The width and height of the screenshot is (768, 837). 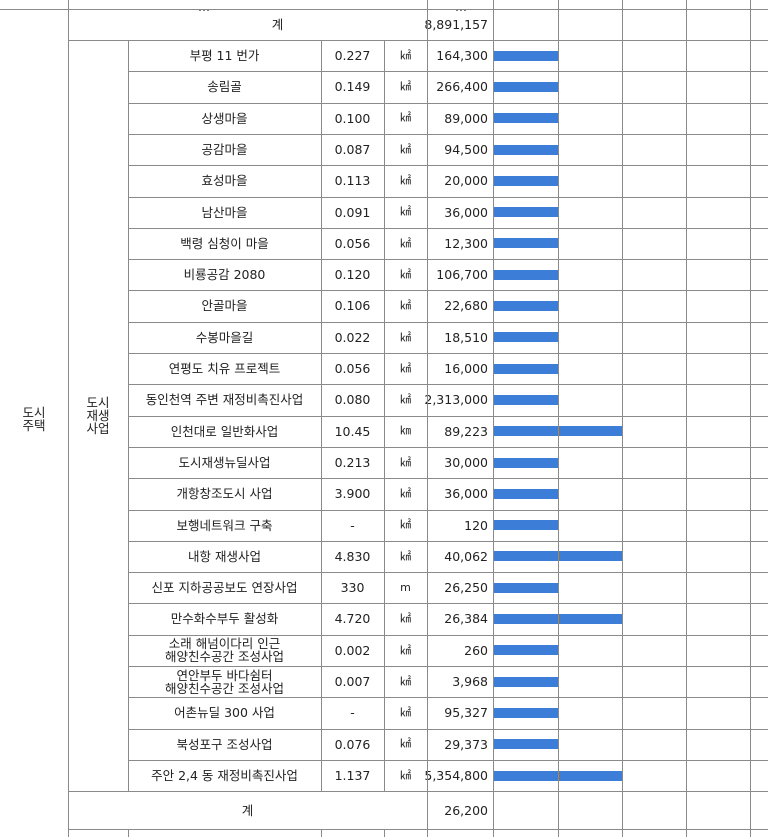 What do you see at coordinates (476, 650) in the screenshot?
I see `project-value: 260` at bounding box center [476, 650].